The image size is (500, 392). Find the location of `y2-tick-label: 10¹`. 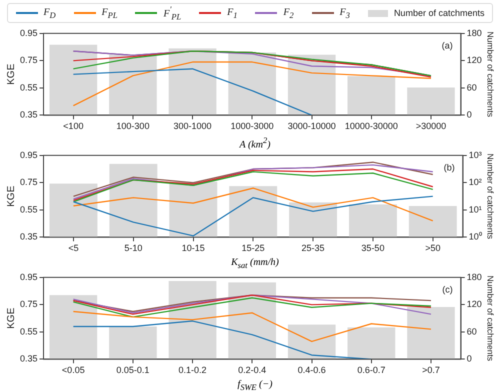

y2-tick-label: 10¹ is located at coordinates (475, 209).